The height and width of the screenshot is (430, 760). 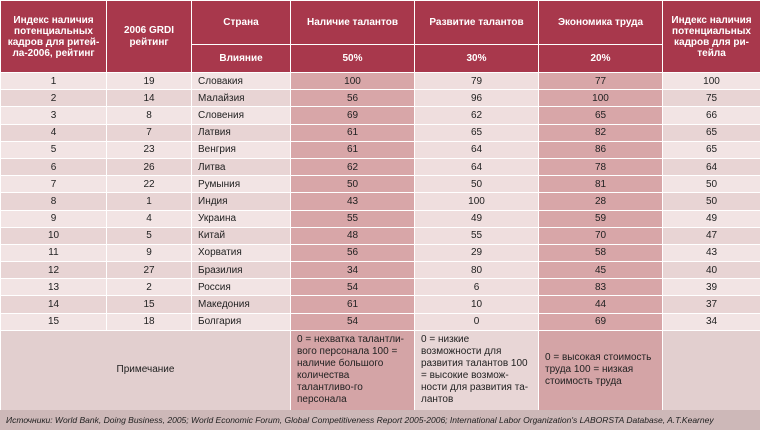 What do you see at coordinates (149, 36) in the screenshot?
I see `header-grdi: 2006 GRDI рейтинг` at bounding box center [149, 36].